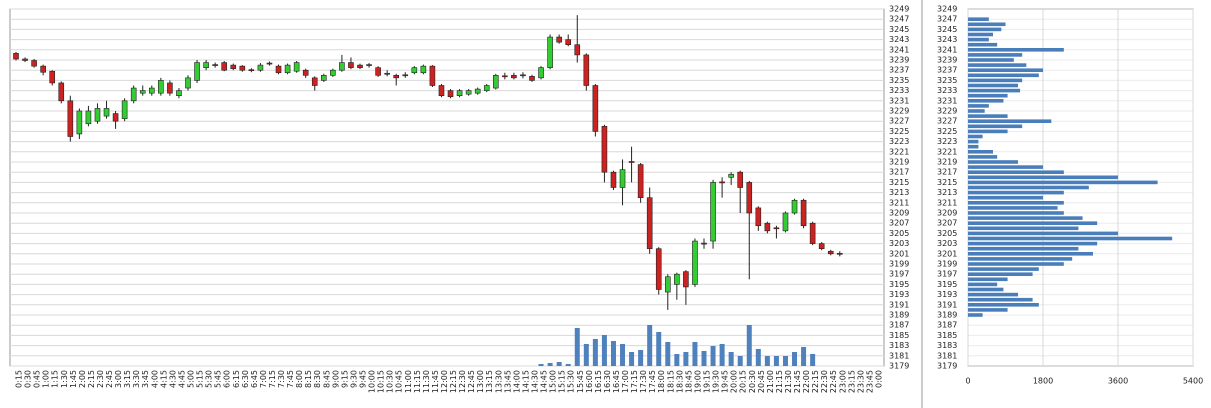  I want to click on x-tick-label: 12:45, so click(471, 381).